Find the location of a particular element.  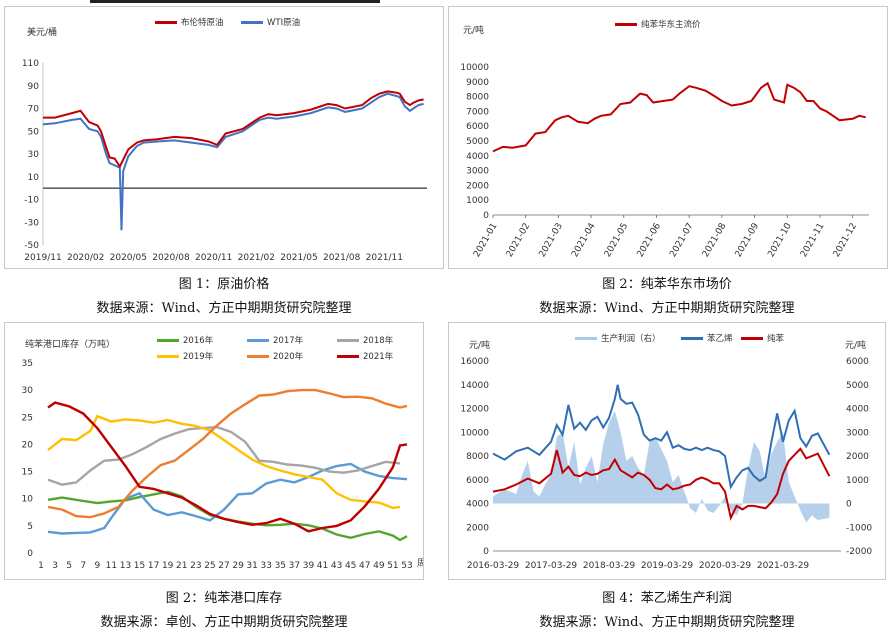

series-line-2018年 is located at coordinates (224, 455).